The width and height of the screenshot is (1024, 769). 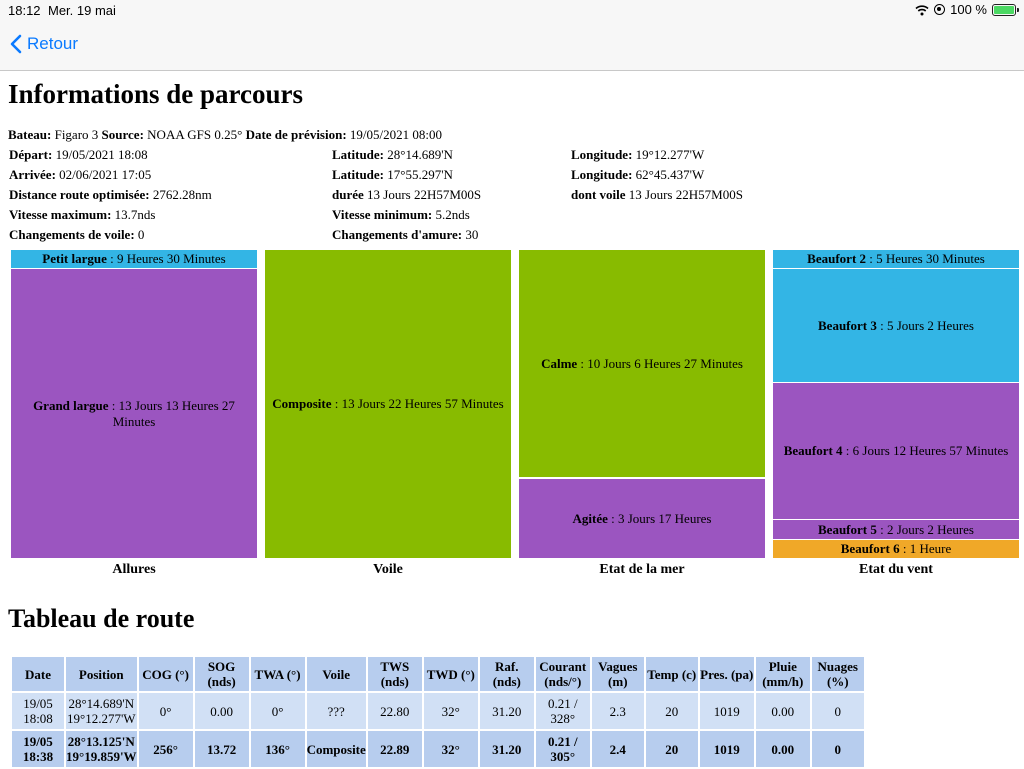 What do you see at coordinates (38, 674) in the screenshot?
I see `col-date: Date` at bounding box center [38, 674].